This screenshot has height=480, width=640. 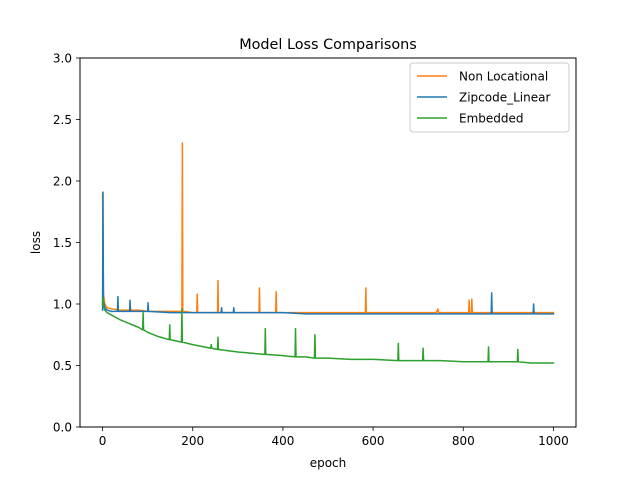 What do you see at coordinates (463, 441) in the screenshot?
I see `x-tick-label: 800` at bounding box center [463, 441].